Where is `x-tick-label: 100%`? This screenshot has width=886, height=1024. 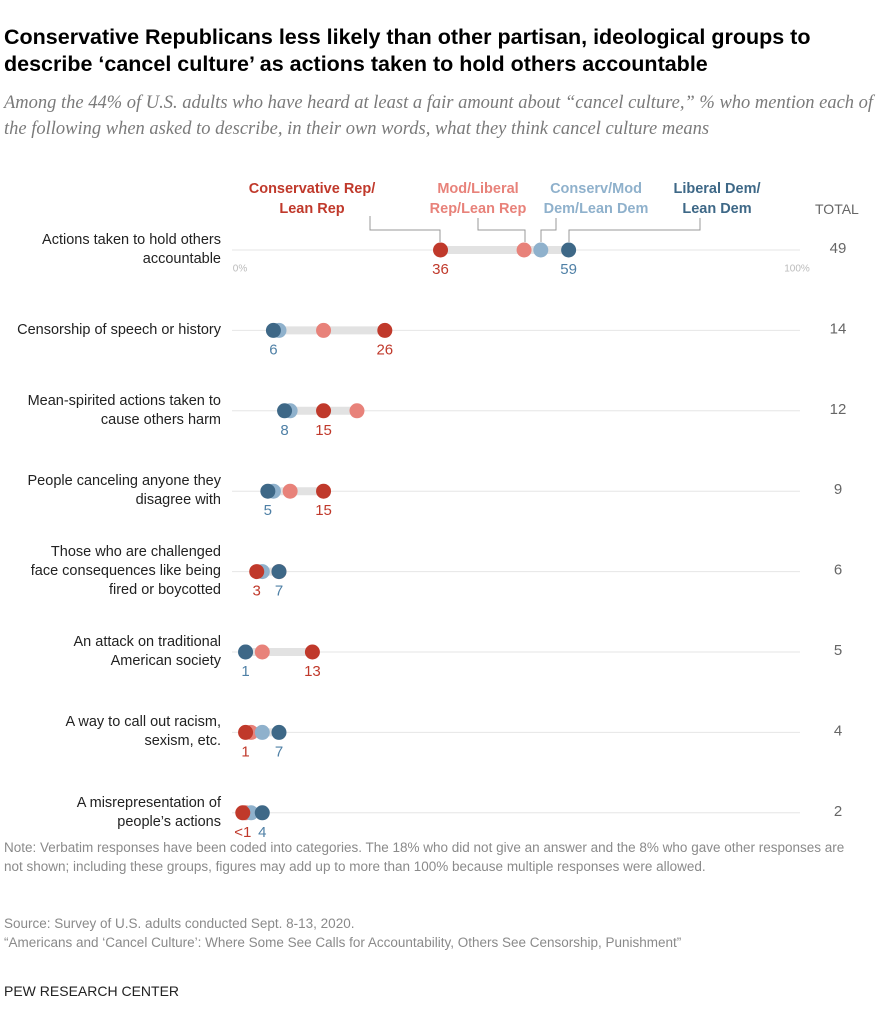
x-tick-label: 100% is located at coordinates (797, 269).